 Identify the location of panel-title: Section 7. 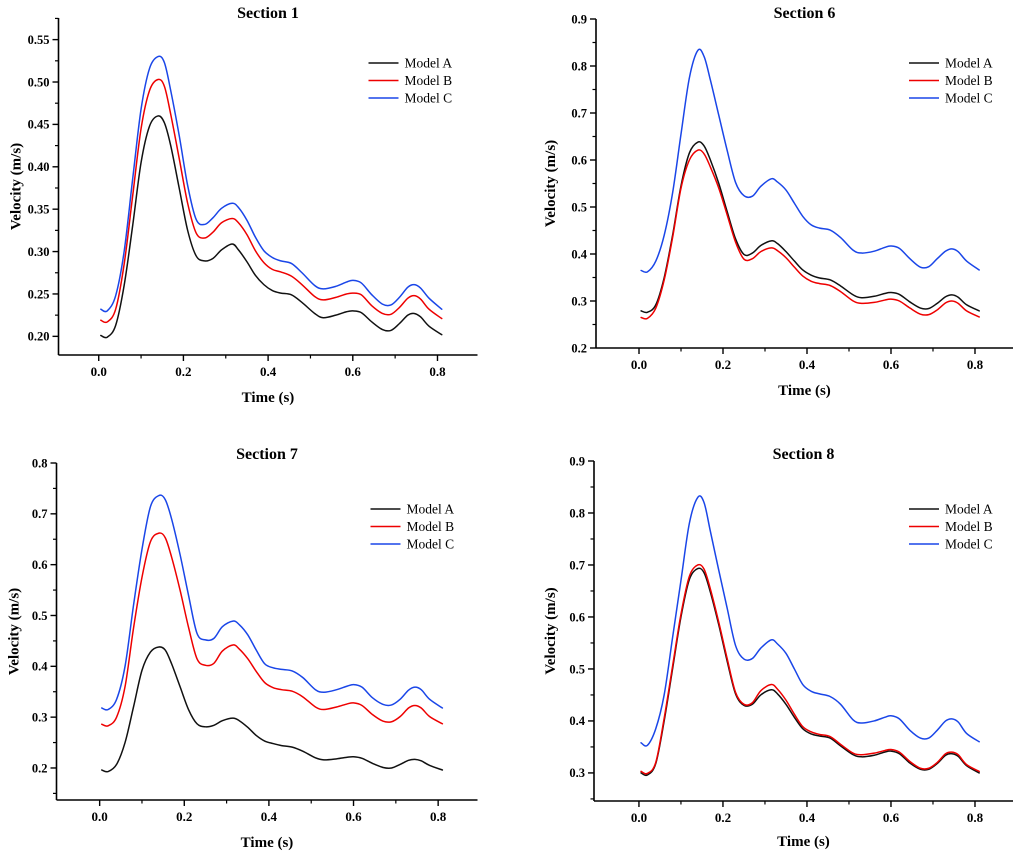
(267, 454).